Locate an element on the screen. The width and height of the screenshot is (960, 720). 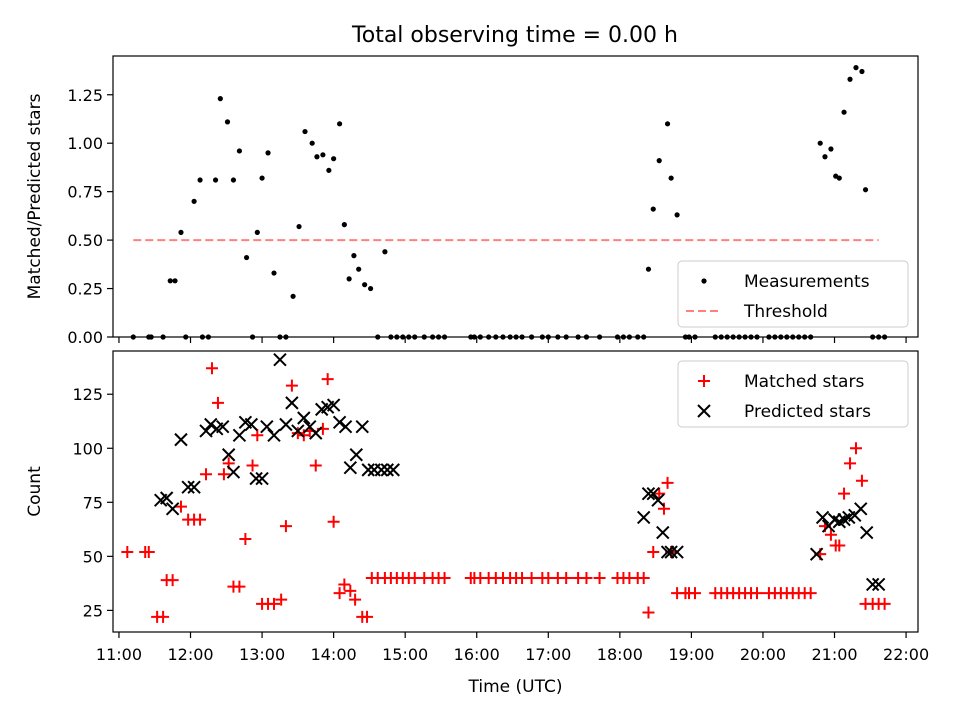
y-tick-label: 25 is located at coordinates (93, 610).